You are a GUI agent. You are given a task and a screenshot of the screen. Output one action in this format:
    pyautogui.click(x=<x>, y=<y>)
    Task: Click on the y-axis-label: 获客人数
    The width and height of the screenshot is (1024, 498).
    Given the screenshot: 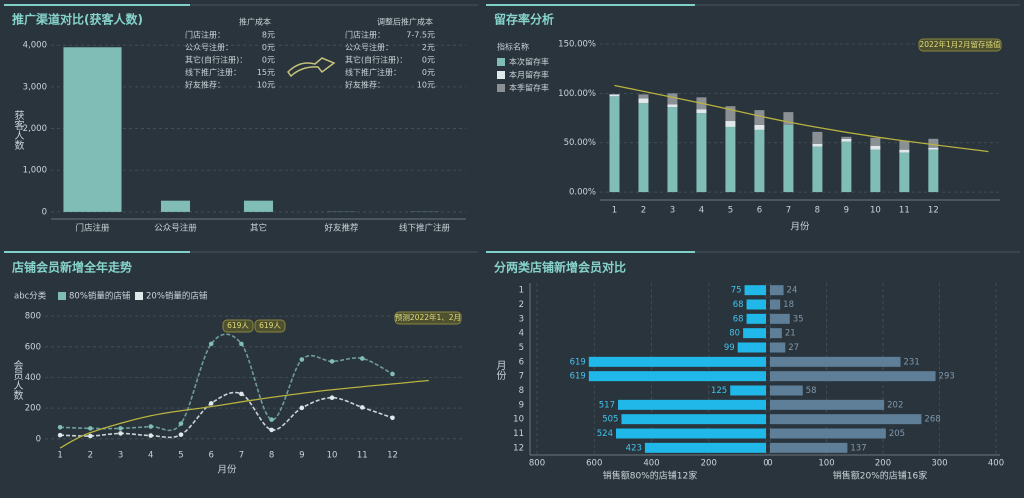 What is the action you would take?
    pyautogui.click(x=18, y=130)
    